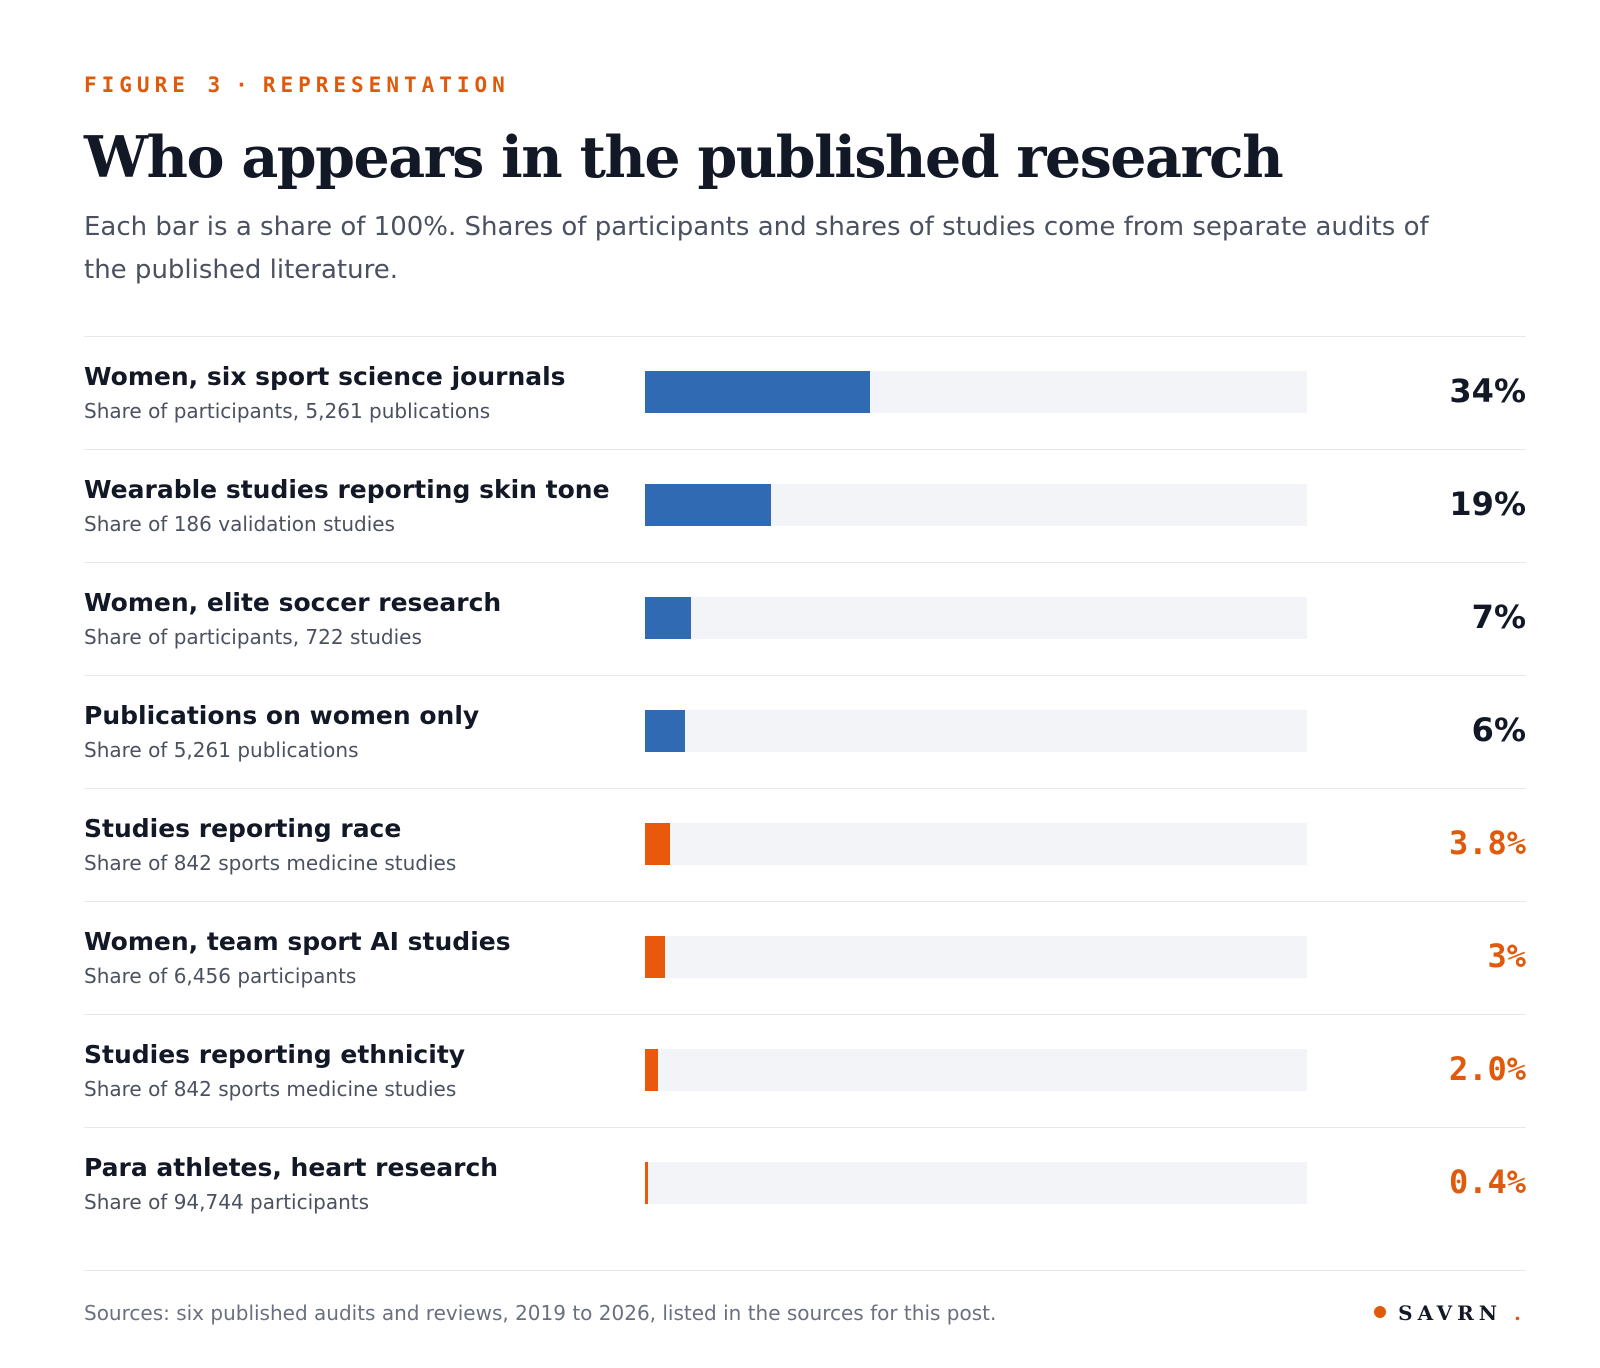  I want to click on bar-label: Women, team sport AI studies, so click(297, 941).